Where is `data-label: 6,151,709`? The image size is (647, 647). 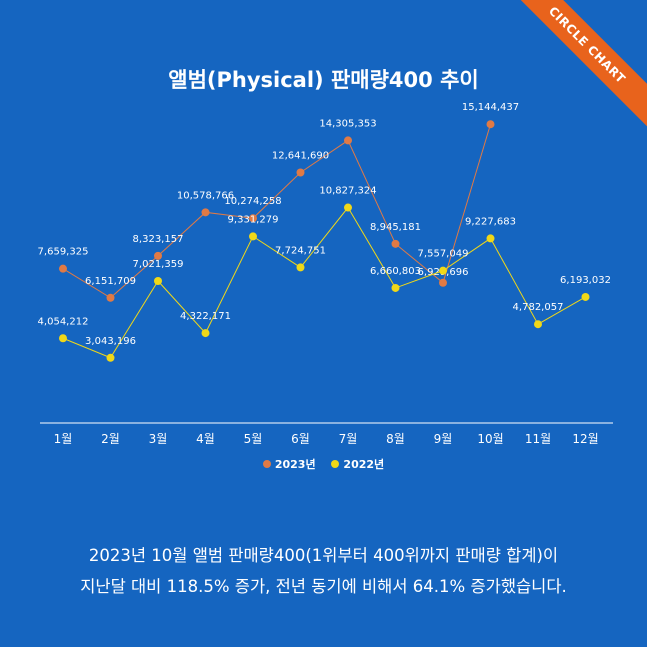 data-label: 6,151,709 is located at coordinates (110, 281).